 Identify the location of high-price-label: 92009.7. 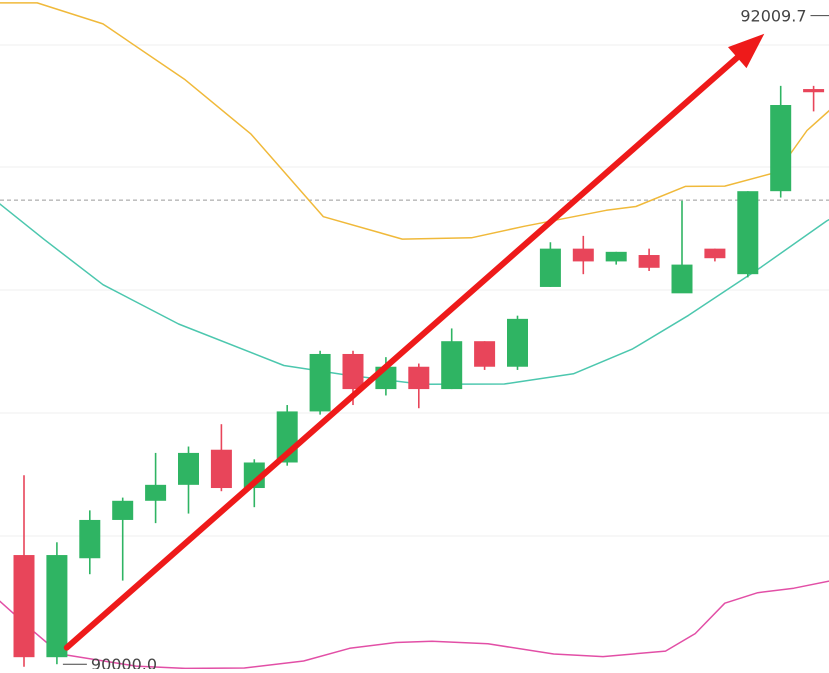
(773, 16).